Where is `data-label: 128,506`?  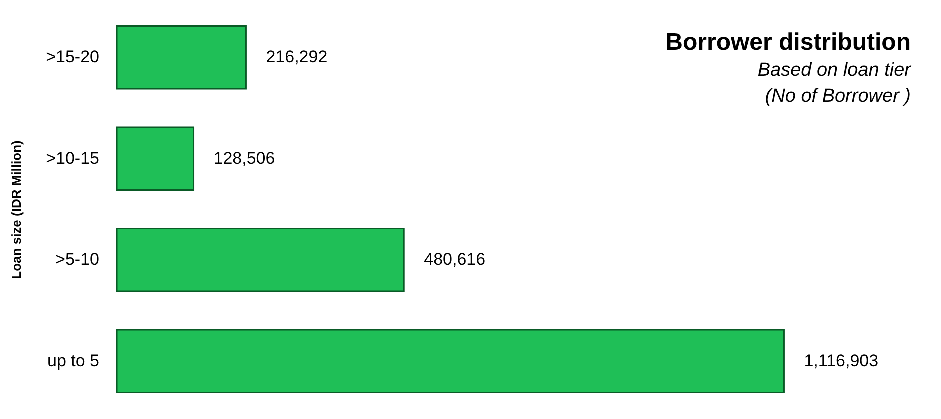
data-label: 128,506 is located at coordinates (245, 158).